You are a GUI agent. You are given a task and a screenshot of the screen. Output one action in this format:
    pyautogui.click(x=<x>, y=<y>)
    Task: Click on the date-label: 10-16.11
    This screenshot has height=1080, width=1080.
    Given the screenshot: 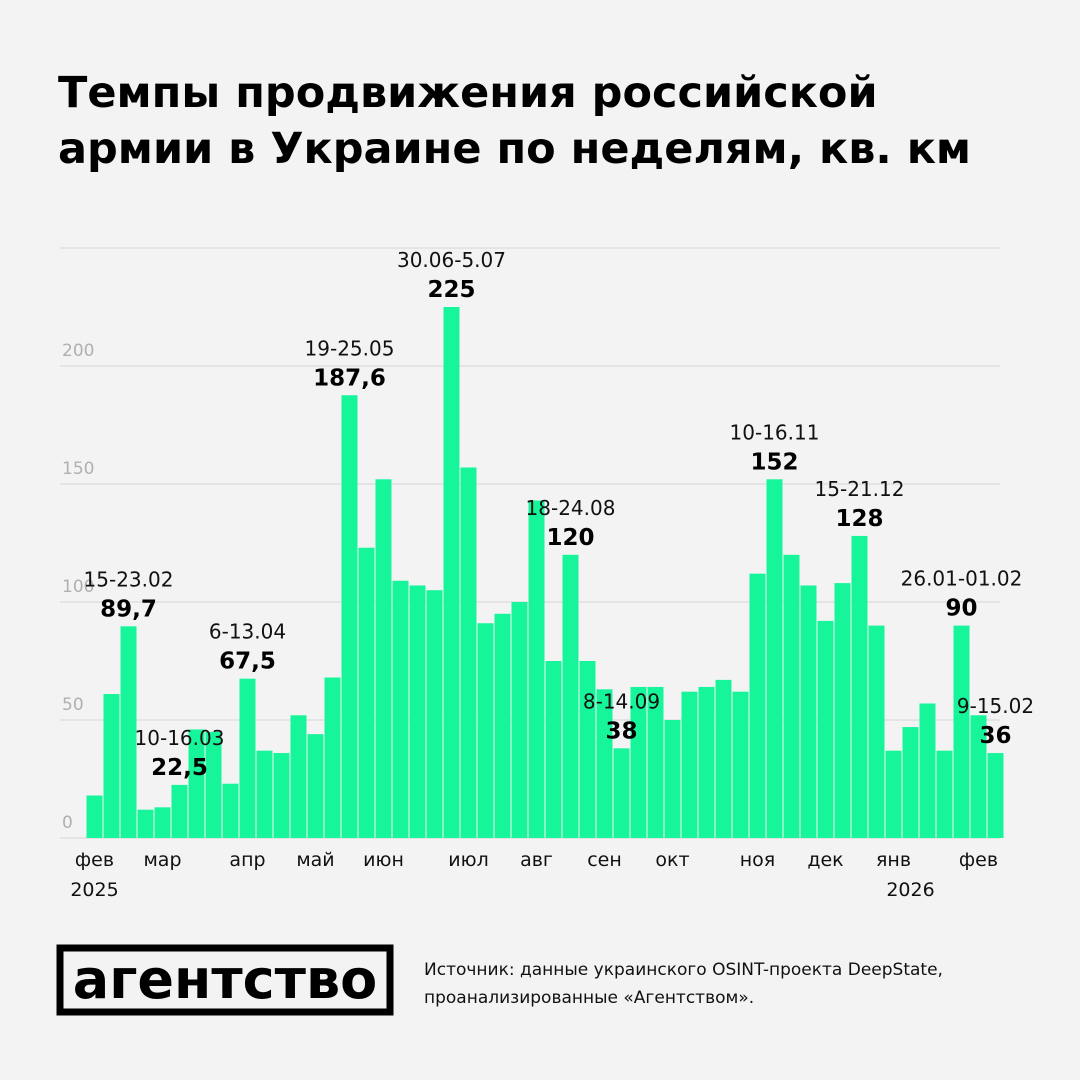 What is the action you would take?
    pyautogui.click(x=775, y=432)
    